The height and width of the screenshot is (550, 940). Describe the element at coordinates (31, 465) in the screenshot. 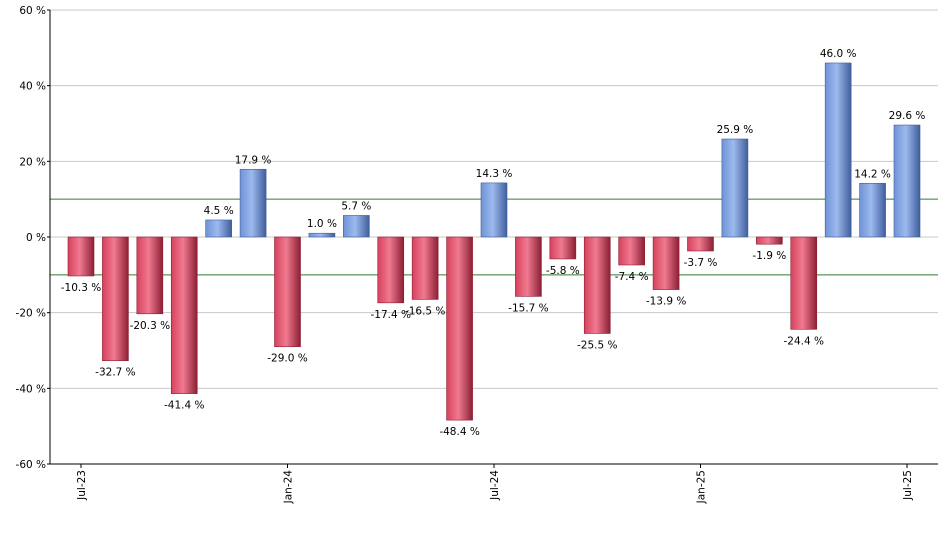

I see `y-tick-label: -60 %` at that location.